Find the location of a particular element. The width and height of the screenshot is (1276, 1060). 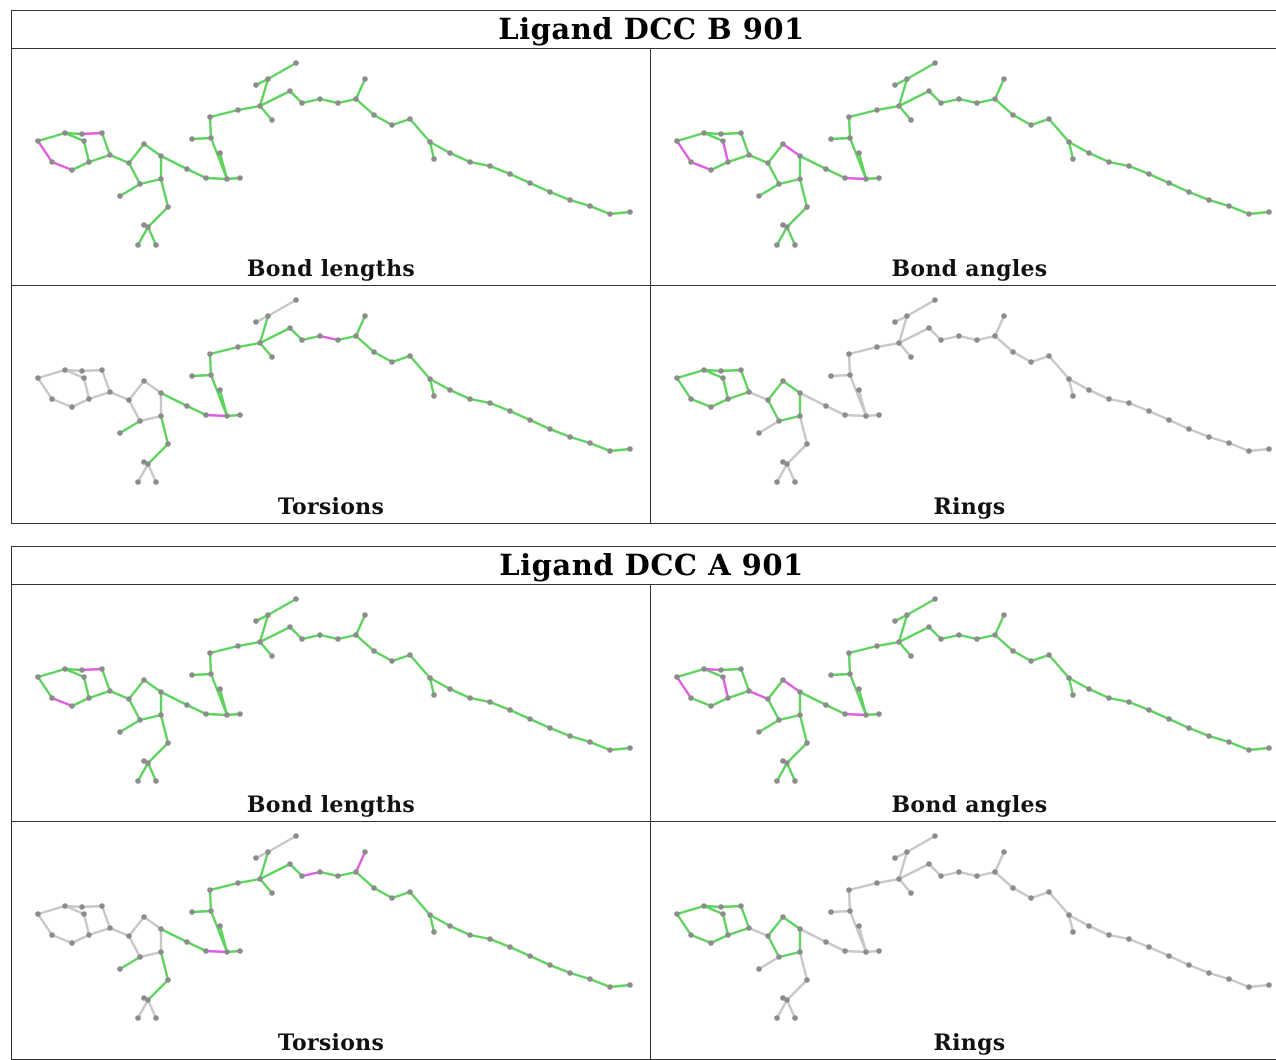

panel-caption: Bond angles is located at coordinates (969, 805).